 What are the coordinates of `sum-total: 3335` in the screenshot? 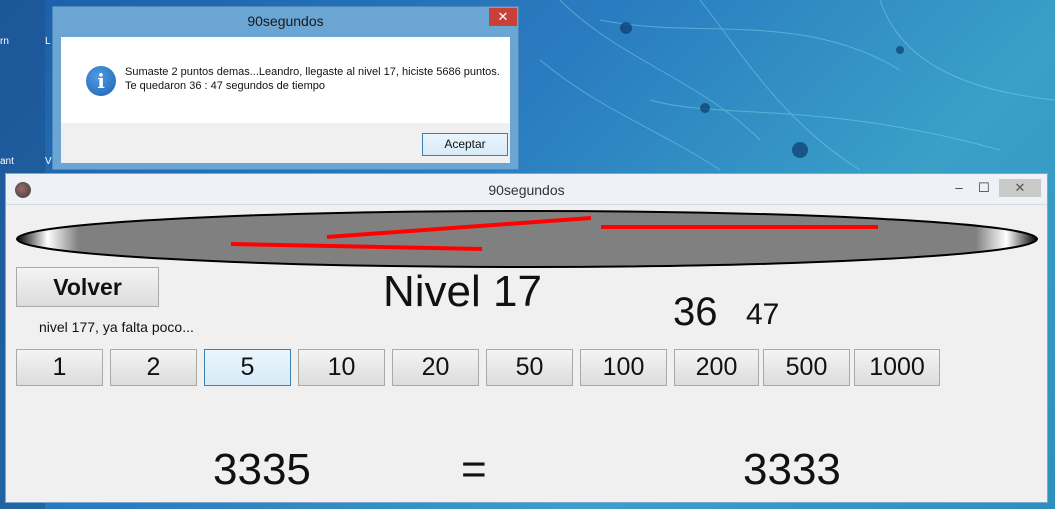 It's located at (262, 469).